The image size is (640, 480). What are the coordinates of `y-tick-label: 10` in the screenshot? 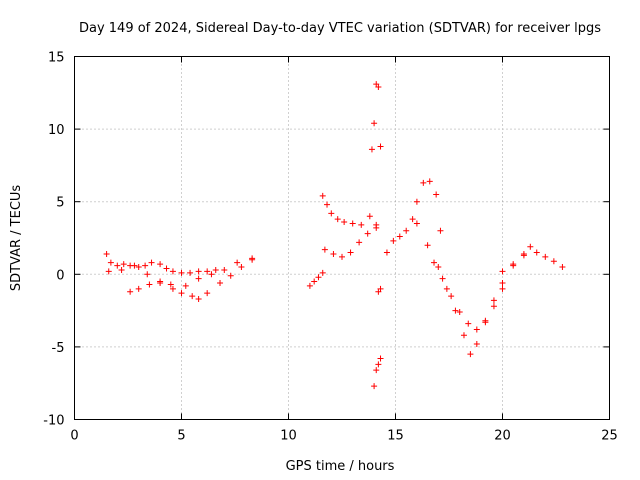 It's located at (56, 130).